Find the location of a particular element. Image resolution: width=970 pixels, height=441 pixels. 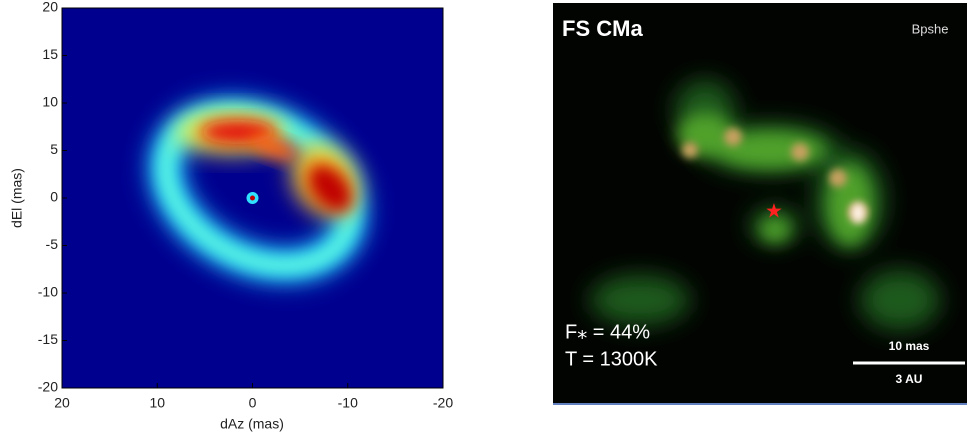

annotation: F⁎ = 44% is located at coordinates (607, 332).